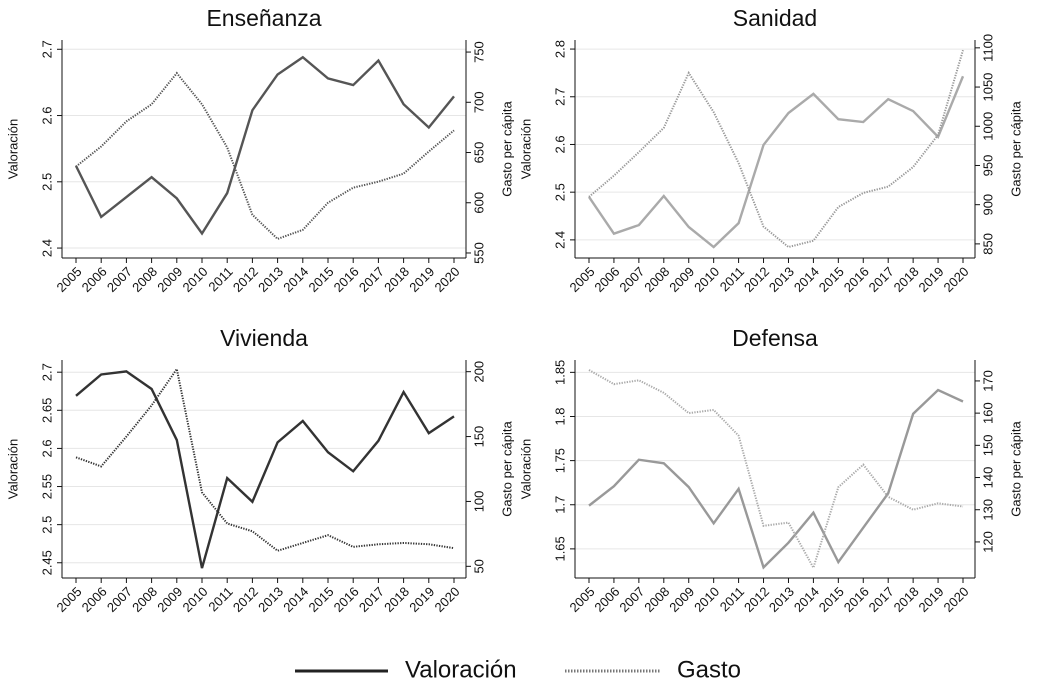 Image resolution: width=1038 pixels, height=683 pixels. Describe the element at coordinates (559, 372) in the screenshot. I see `y-tick-label: 1.85` at that location.